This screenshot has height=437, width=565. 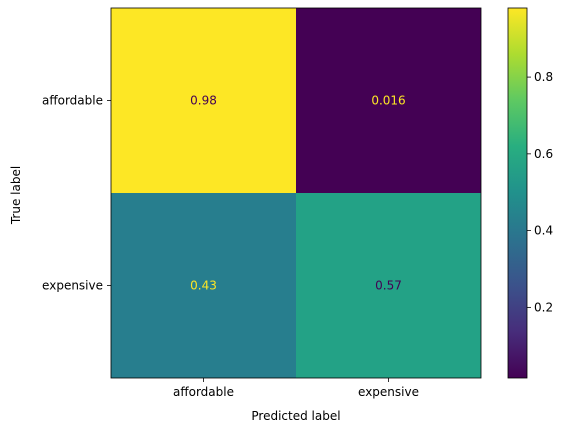 I want to click on colorbar-tick-label: 0.6, so click(x=543, y=154).